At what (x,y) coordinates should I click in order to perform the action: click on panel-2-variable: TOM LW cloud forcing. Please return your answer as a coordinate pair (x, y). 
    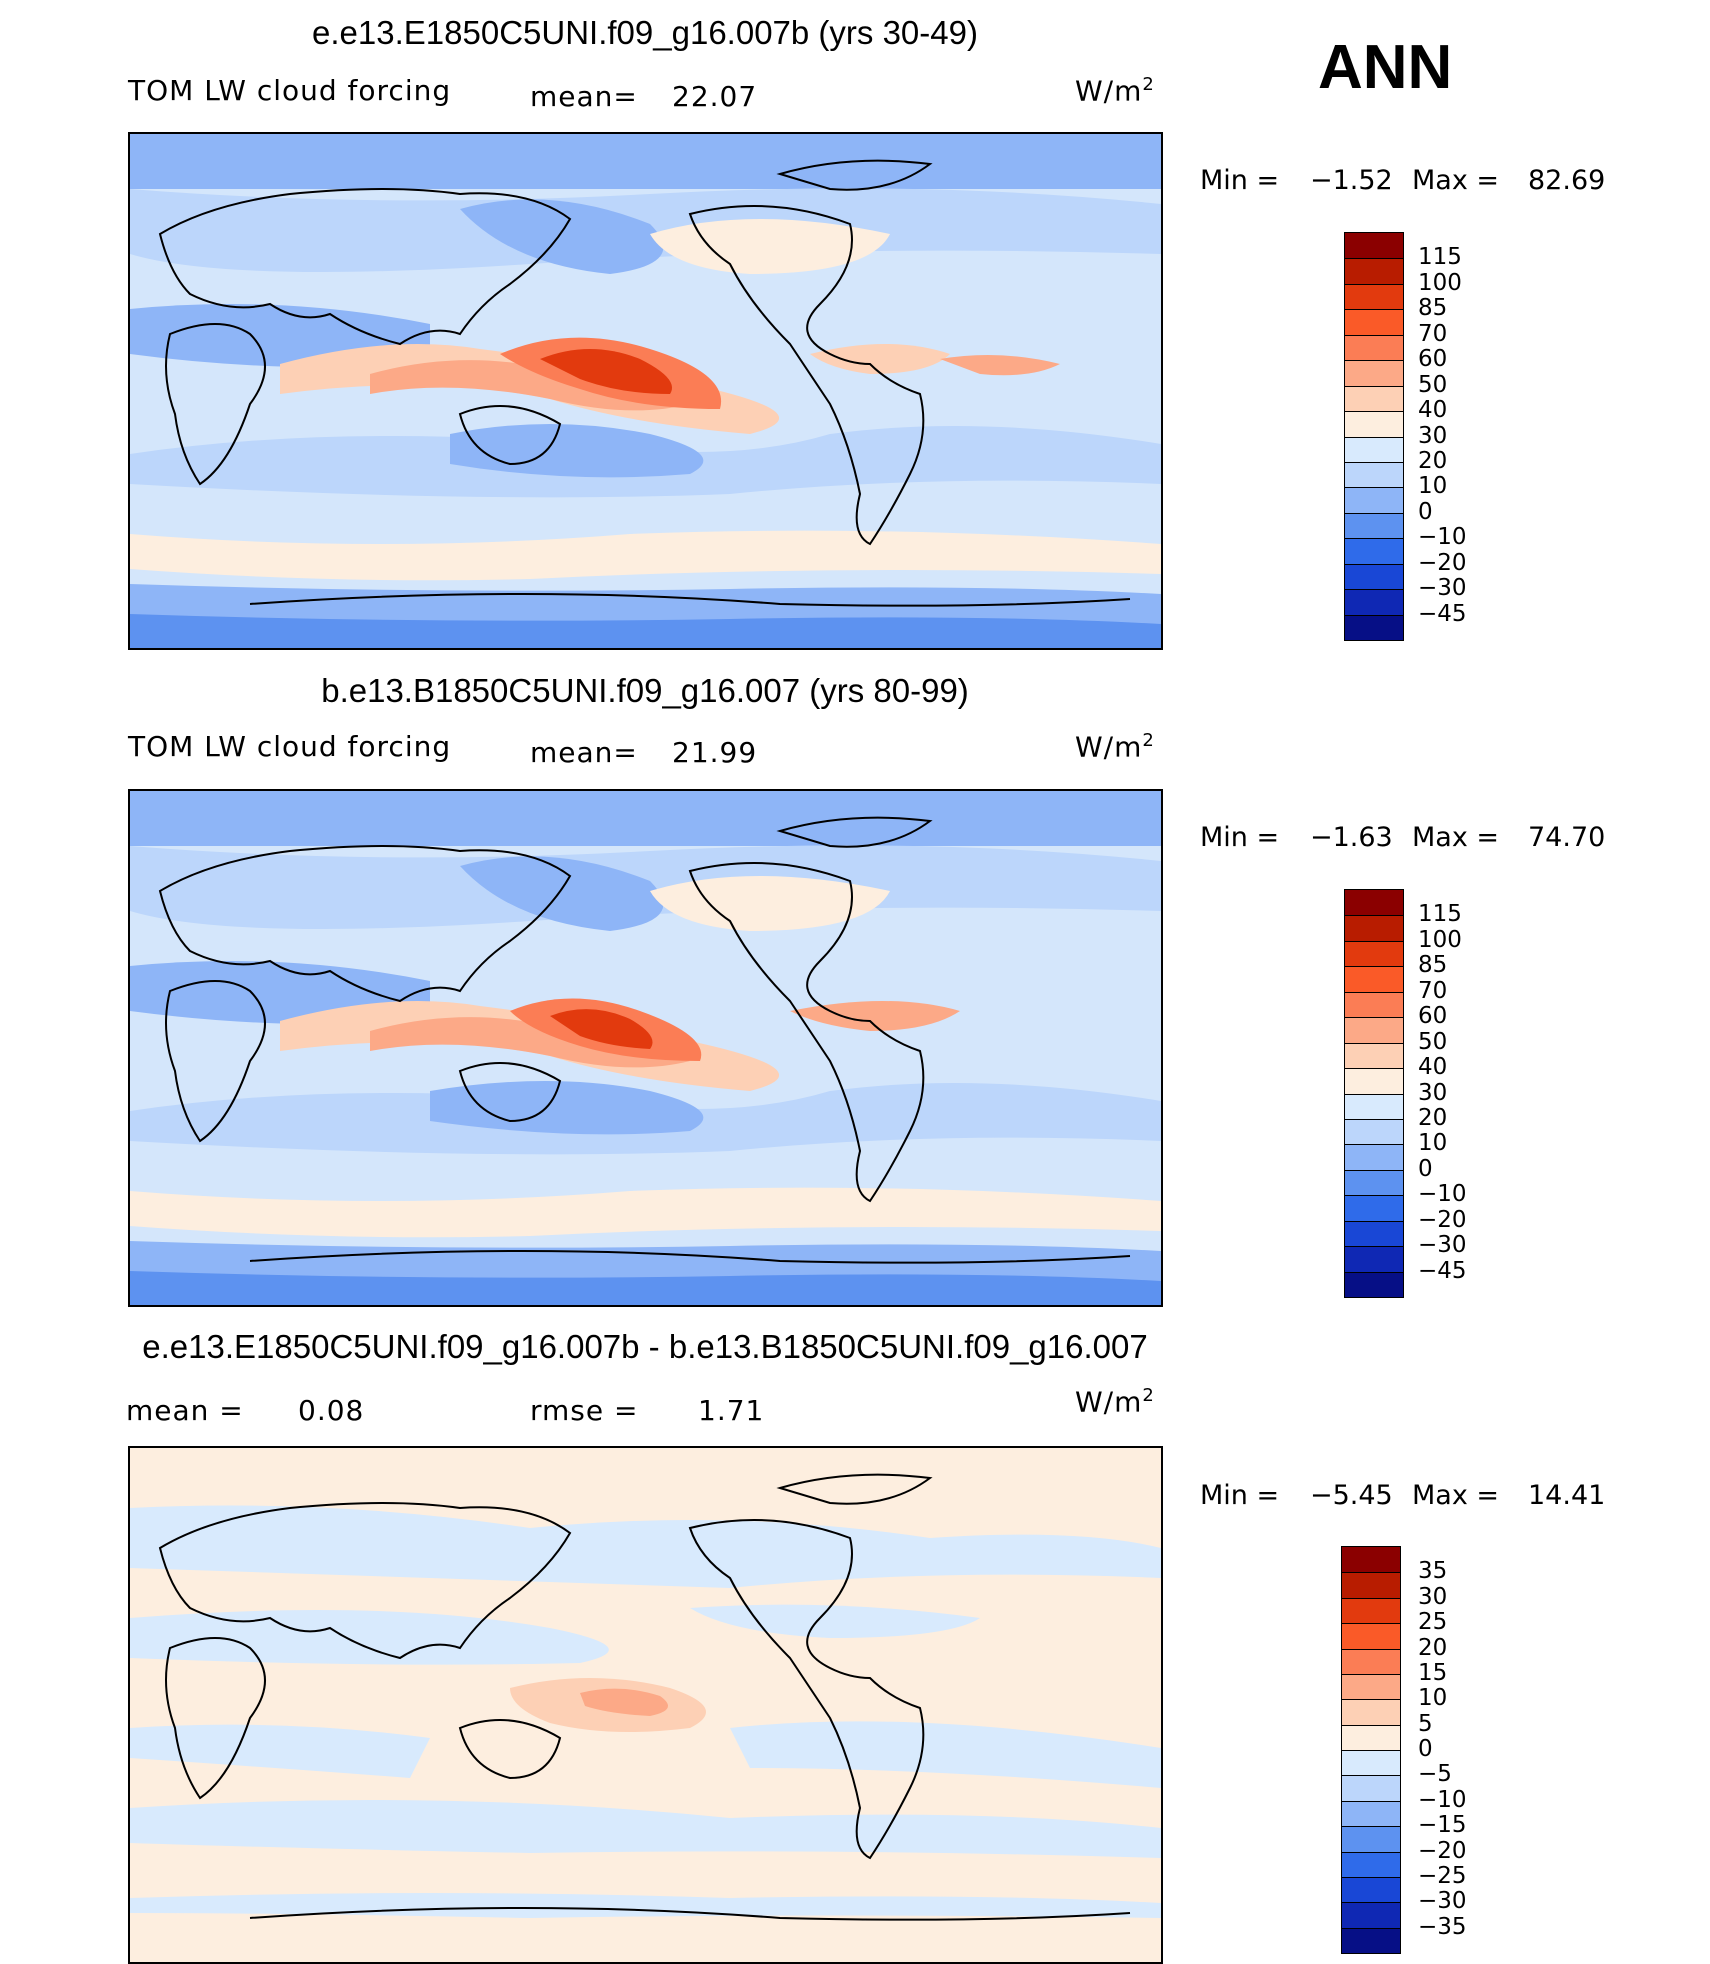
    Looking at the image, I should click on (290, 746).